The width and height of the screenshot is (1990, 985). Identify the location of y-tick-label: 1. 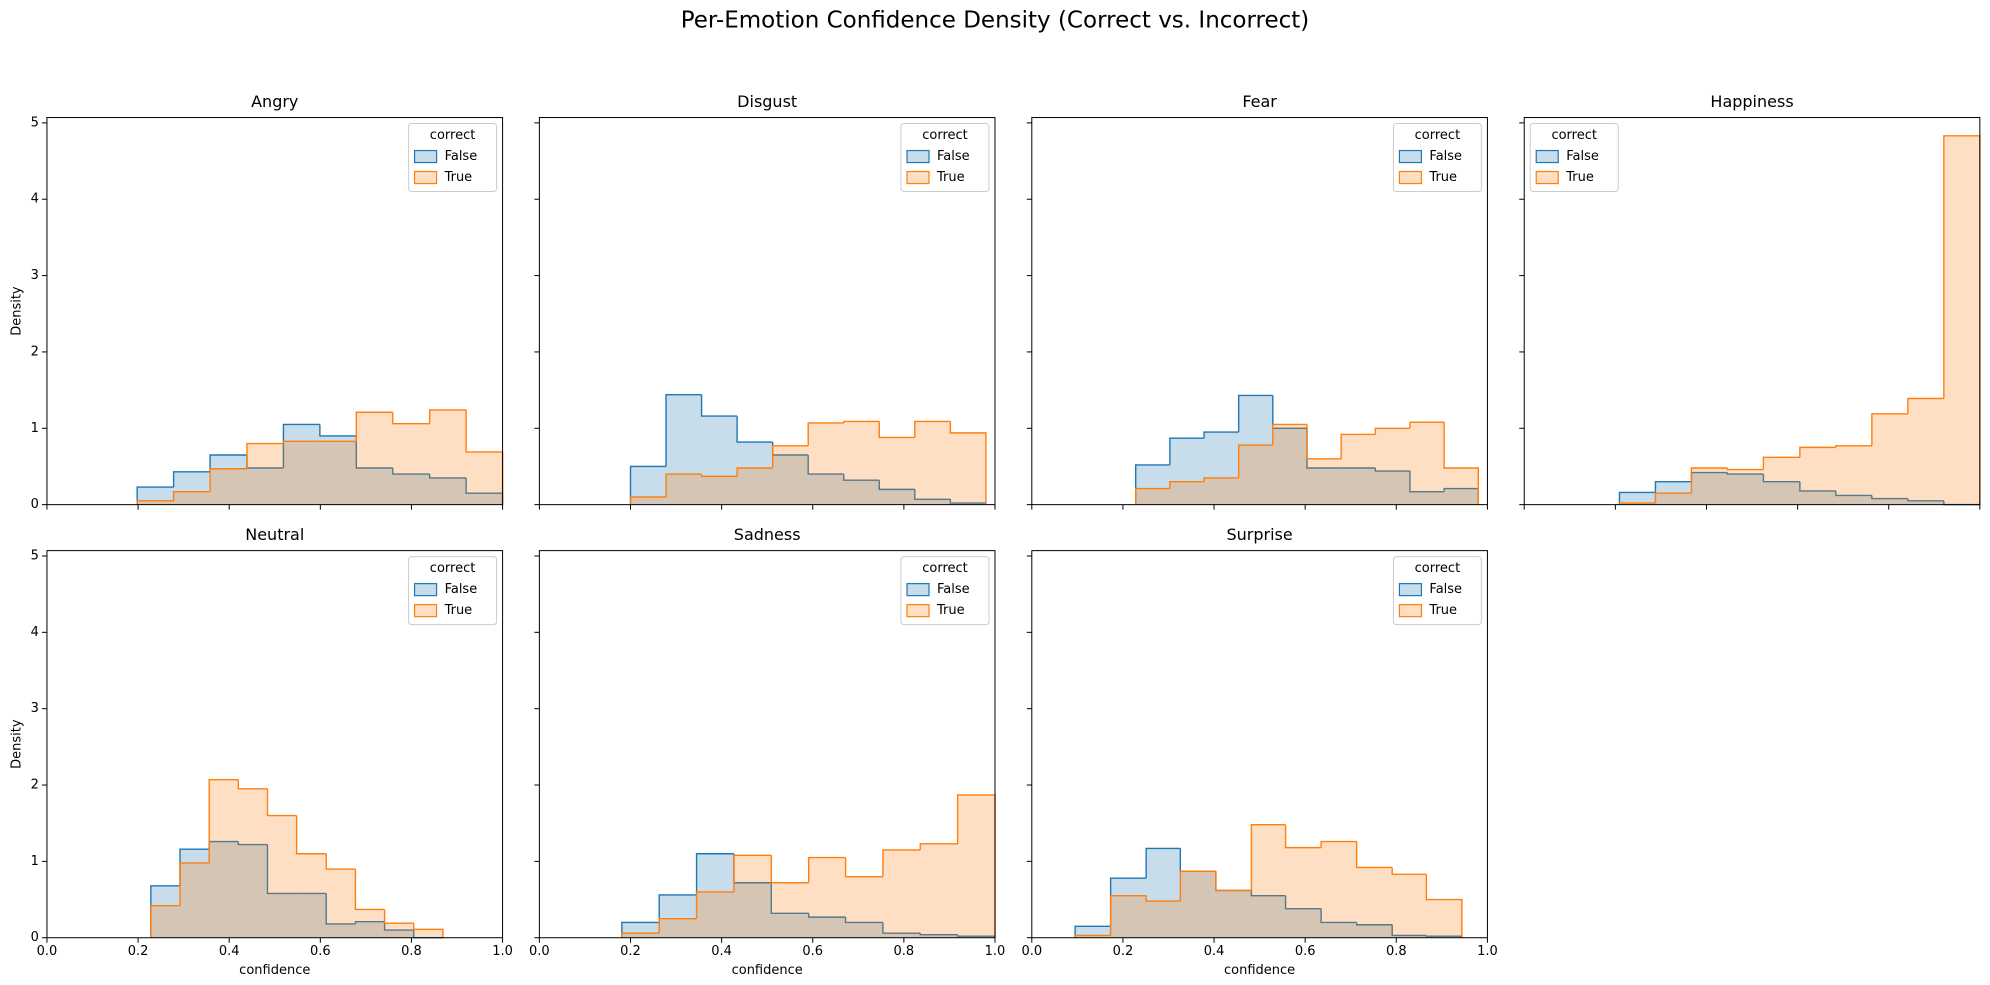
(35, 428).